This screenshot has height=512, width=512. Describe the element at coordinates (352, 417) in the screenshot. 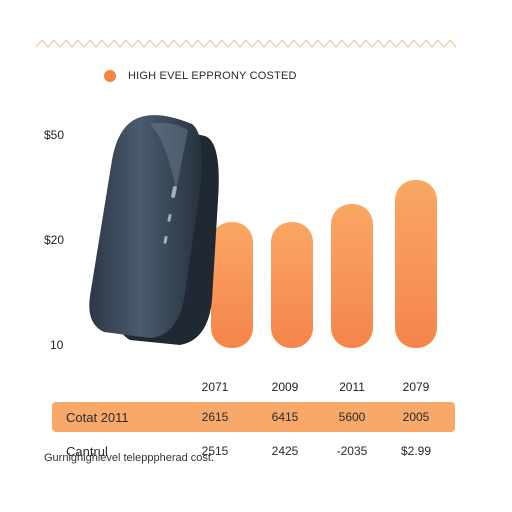

I see `table-cell: 5600` at that location.